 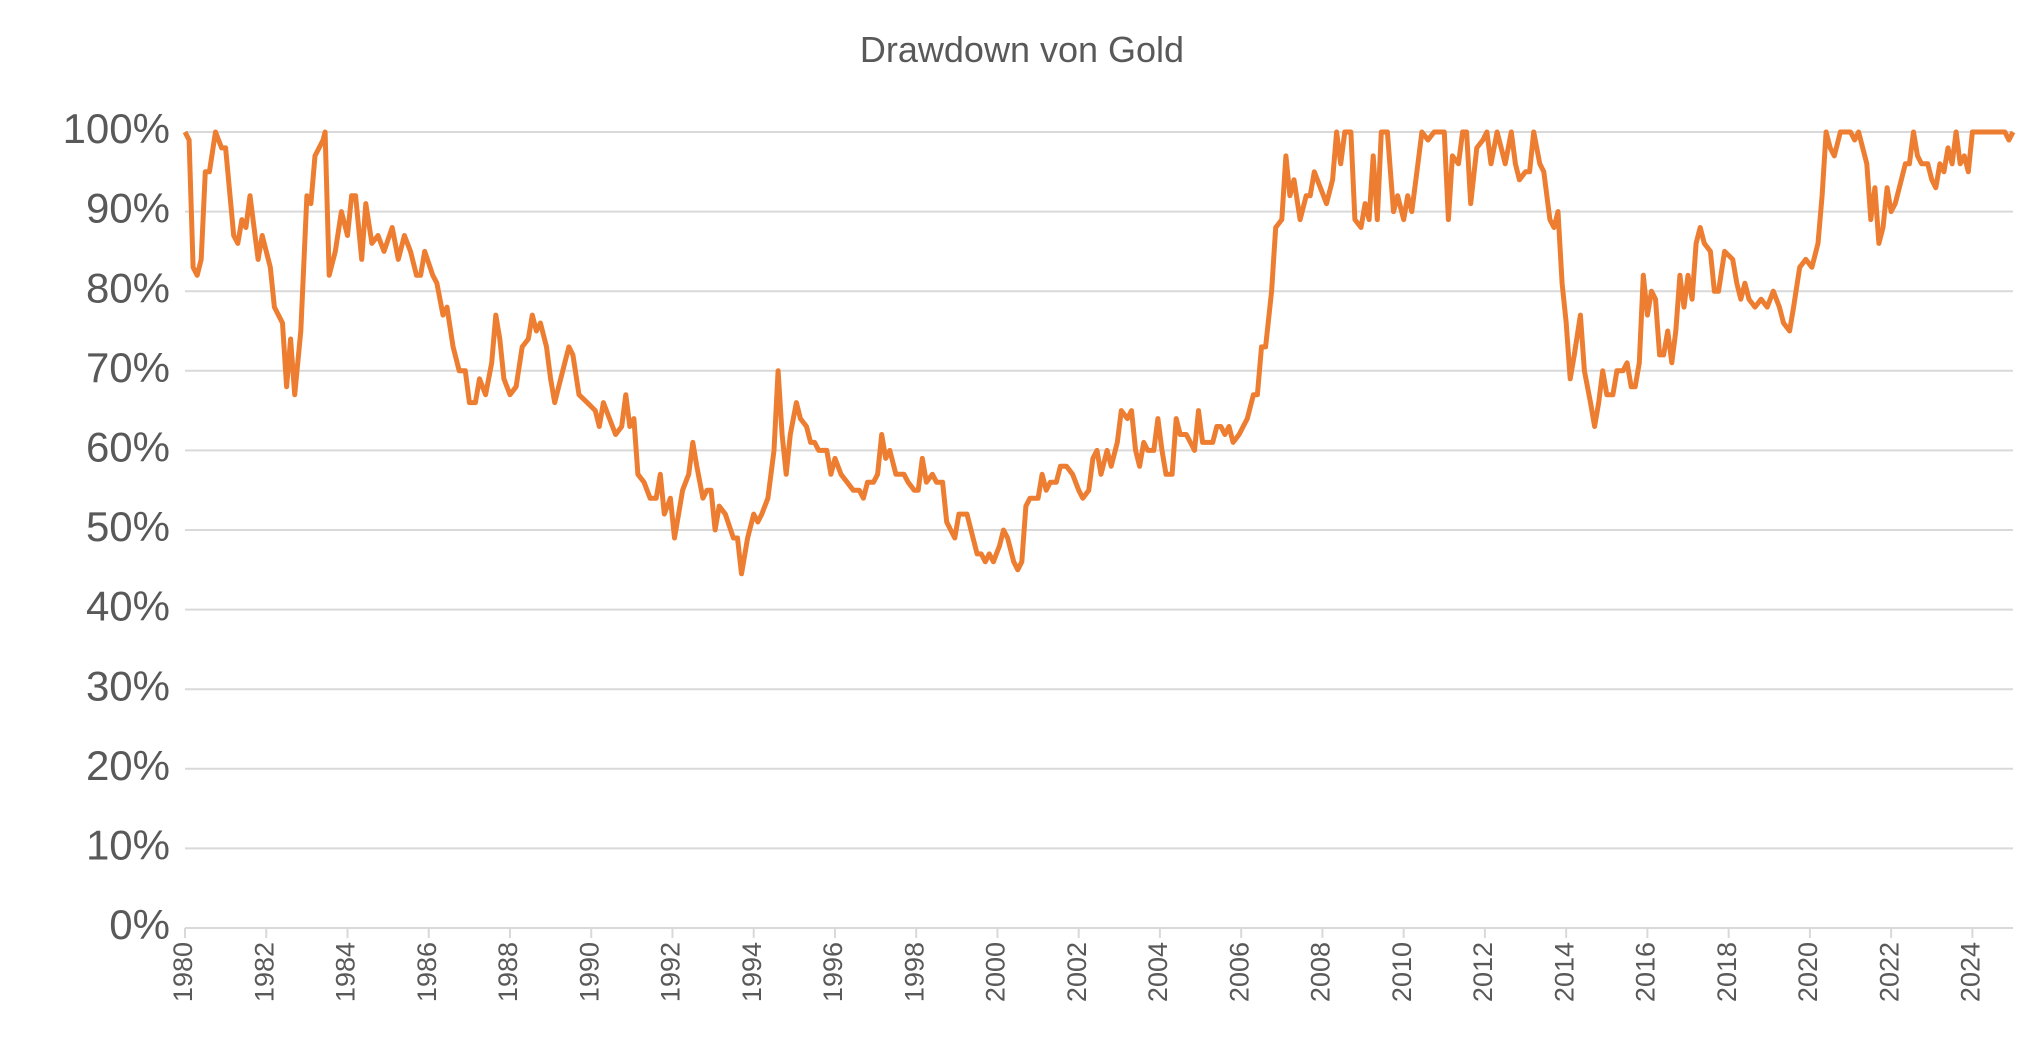 I want to click on x-tick-label: 1986, so click(x=427, y=972).